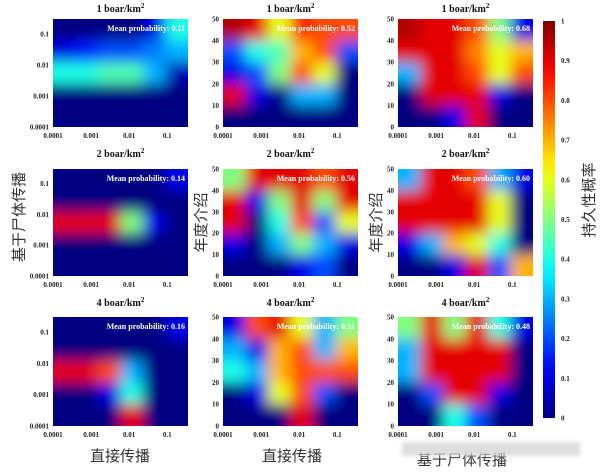 This screenshot has height=474, width=600. Describe the element at coordinates (201, 222) in the screenshot. I see `y-axis-label: 年度介绍` at that location.